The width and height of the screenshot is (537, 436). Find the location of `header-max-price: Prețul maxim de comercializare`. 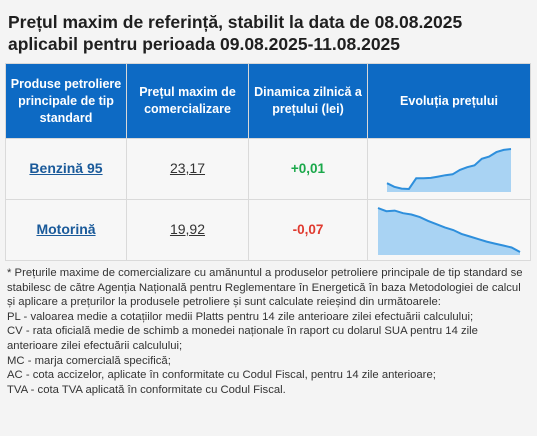

header-max-price: Prețul maxim de comercializare is located at coordinates (187, 101).